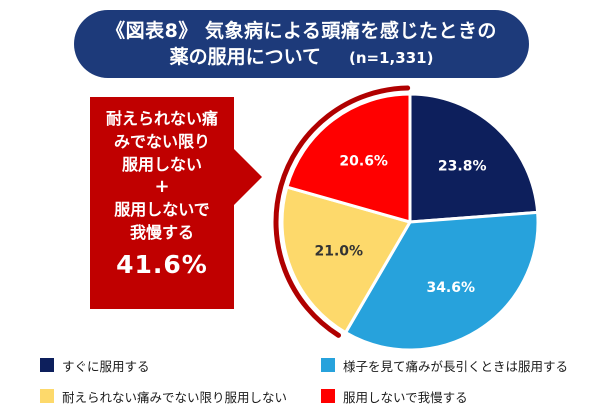  I want to click on legend-label: 耐えられない痛みでない限り服用しない, so click(175, 397).